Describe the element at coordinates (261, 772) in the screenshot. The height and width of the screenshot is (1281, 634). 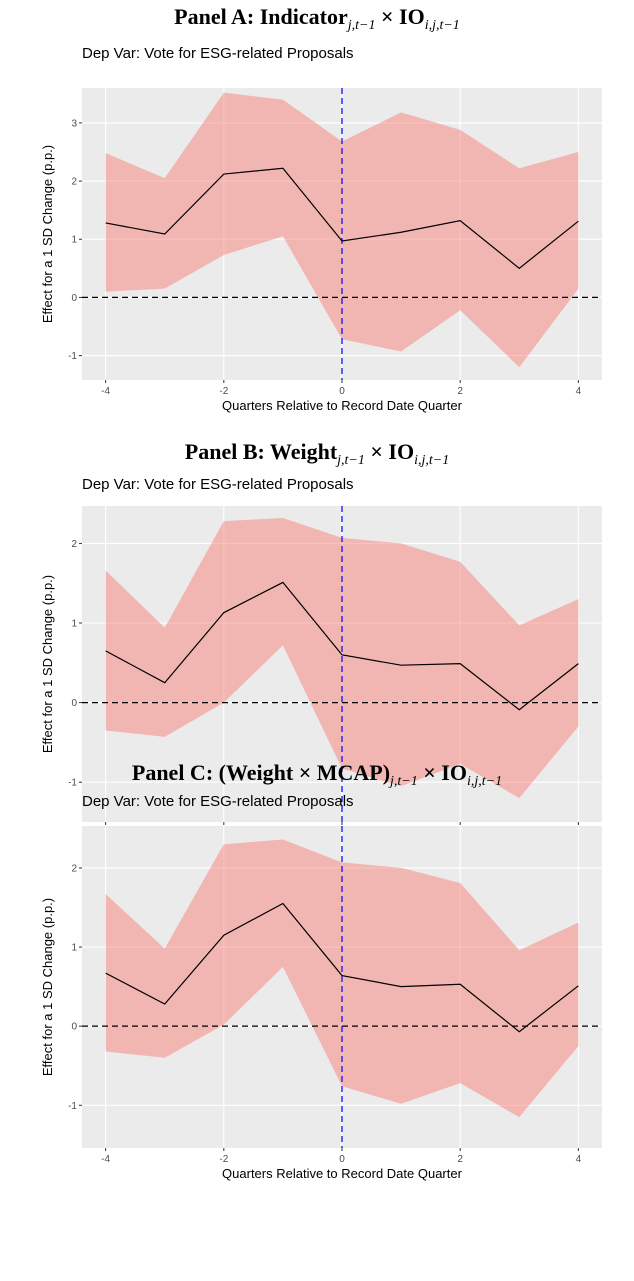
I see `title-part: Panel C: (Weight × MCAP)` at that location.